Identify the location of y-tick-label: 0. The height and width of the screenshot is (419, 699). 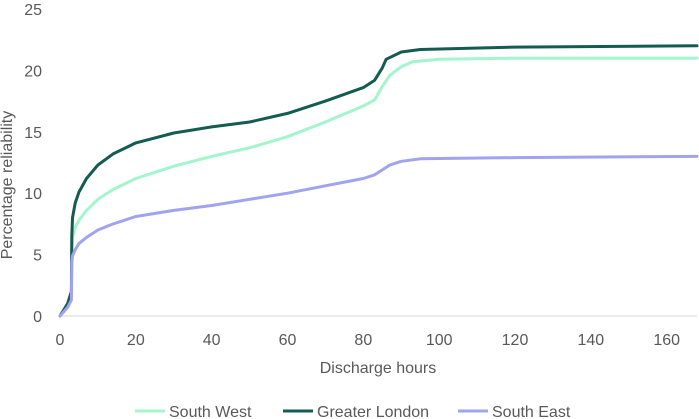
(37, 317).